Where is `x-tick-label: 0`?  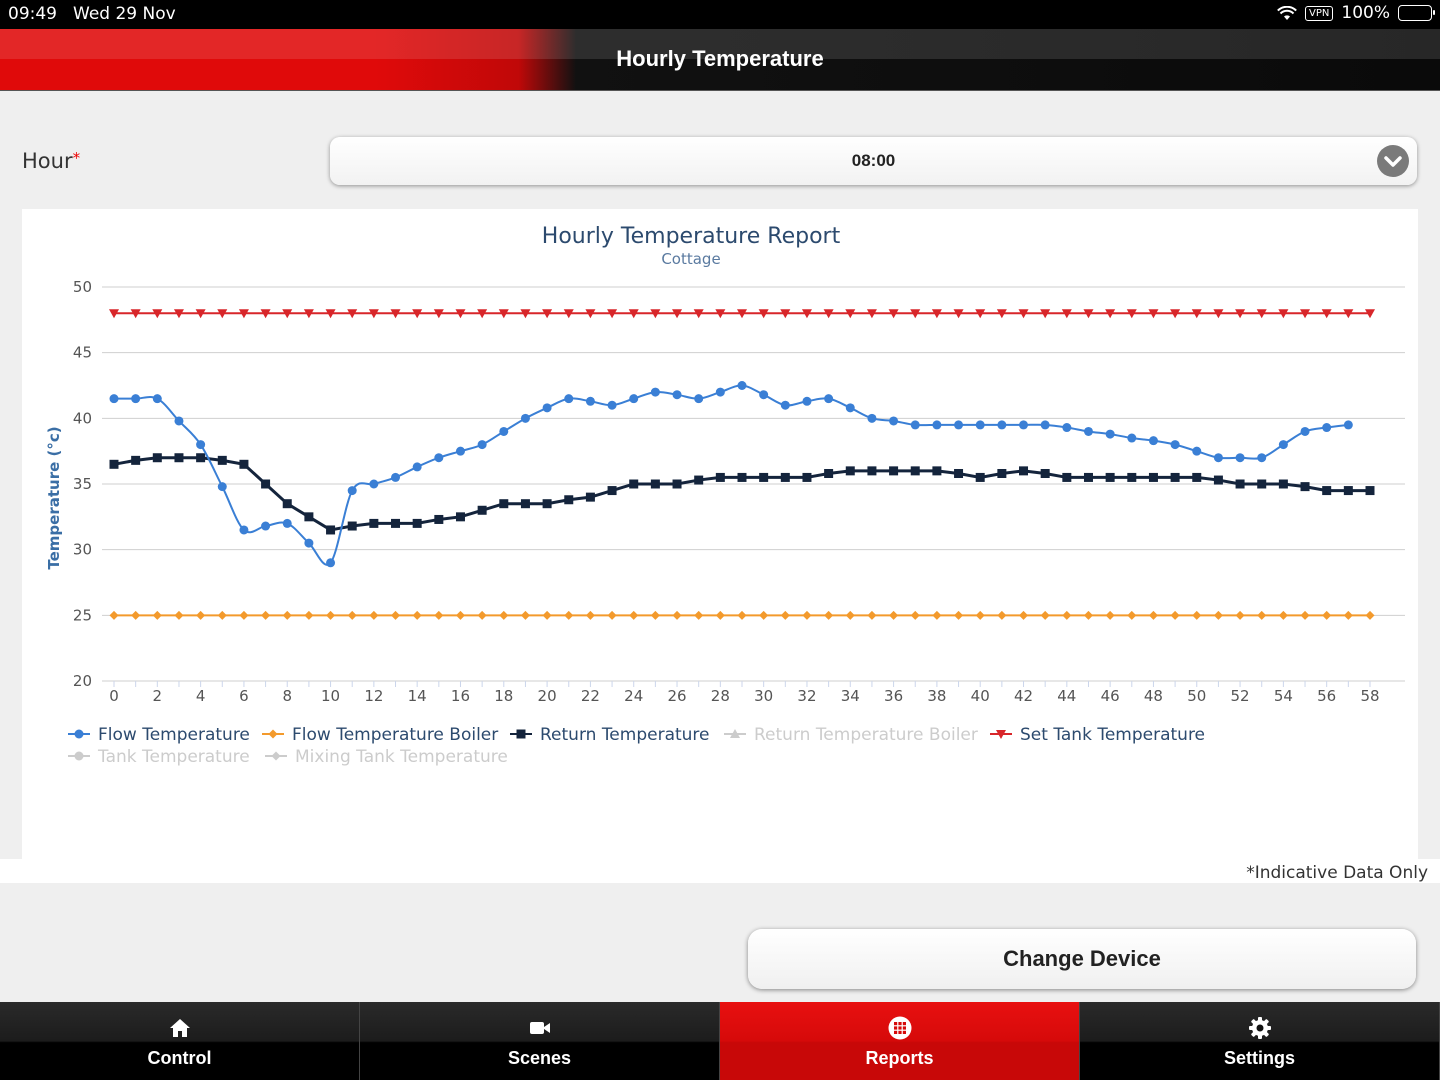 x-tick-label: 0 is located at coordinates (114, 696).